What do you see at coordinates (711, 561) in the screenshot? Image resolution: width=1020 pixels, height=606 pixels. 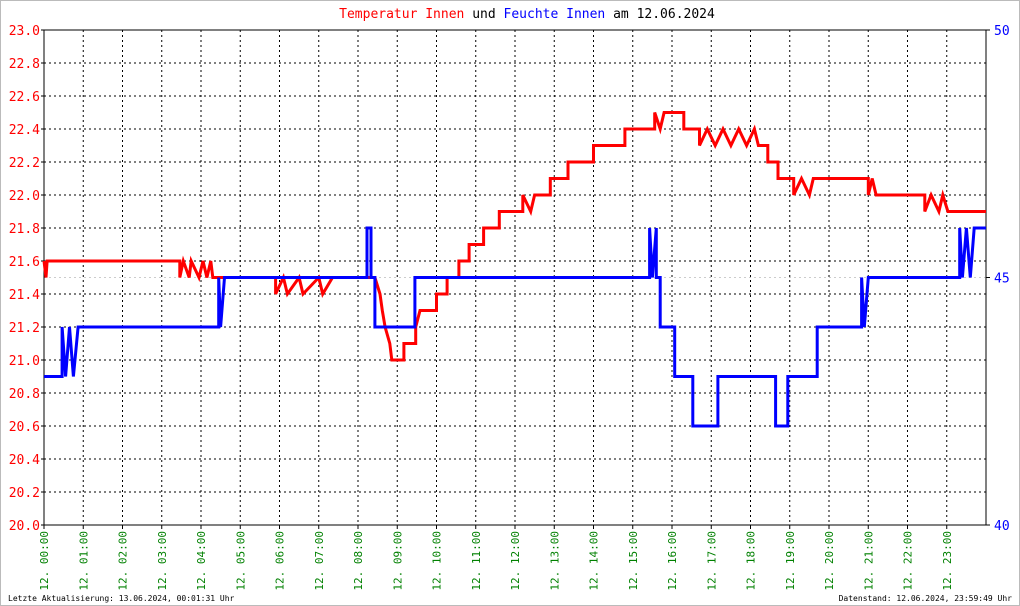 I see `x-tick-label: 12. 17:00` at bounding box center [711, 561].